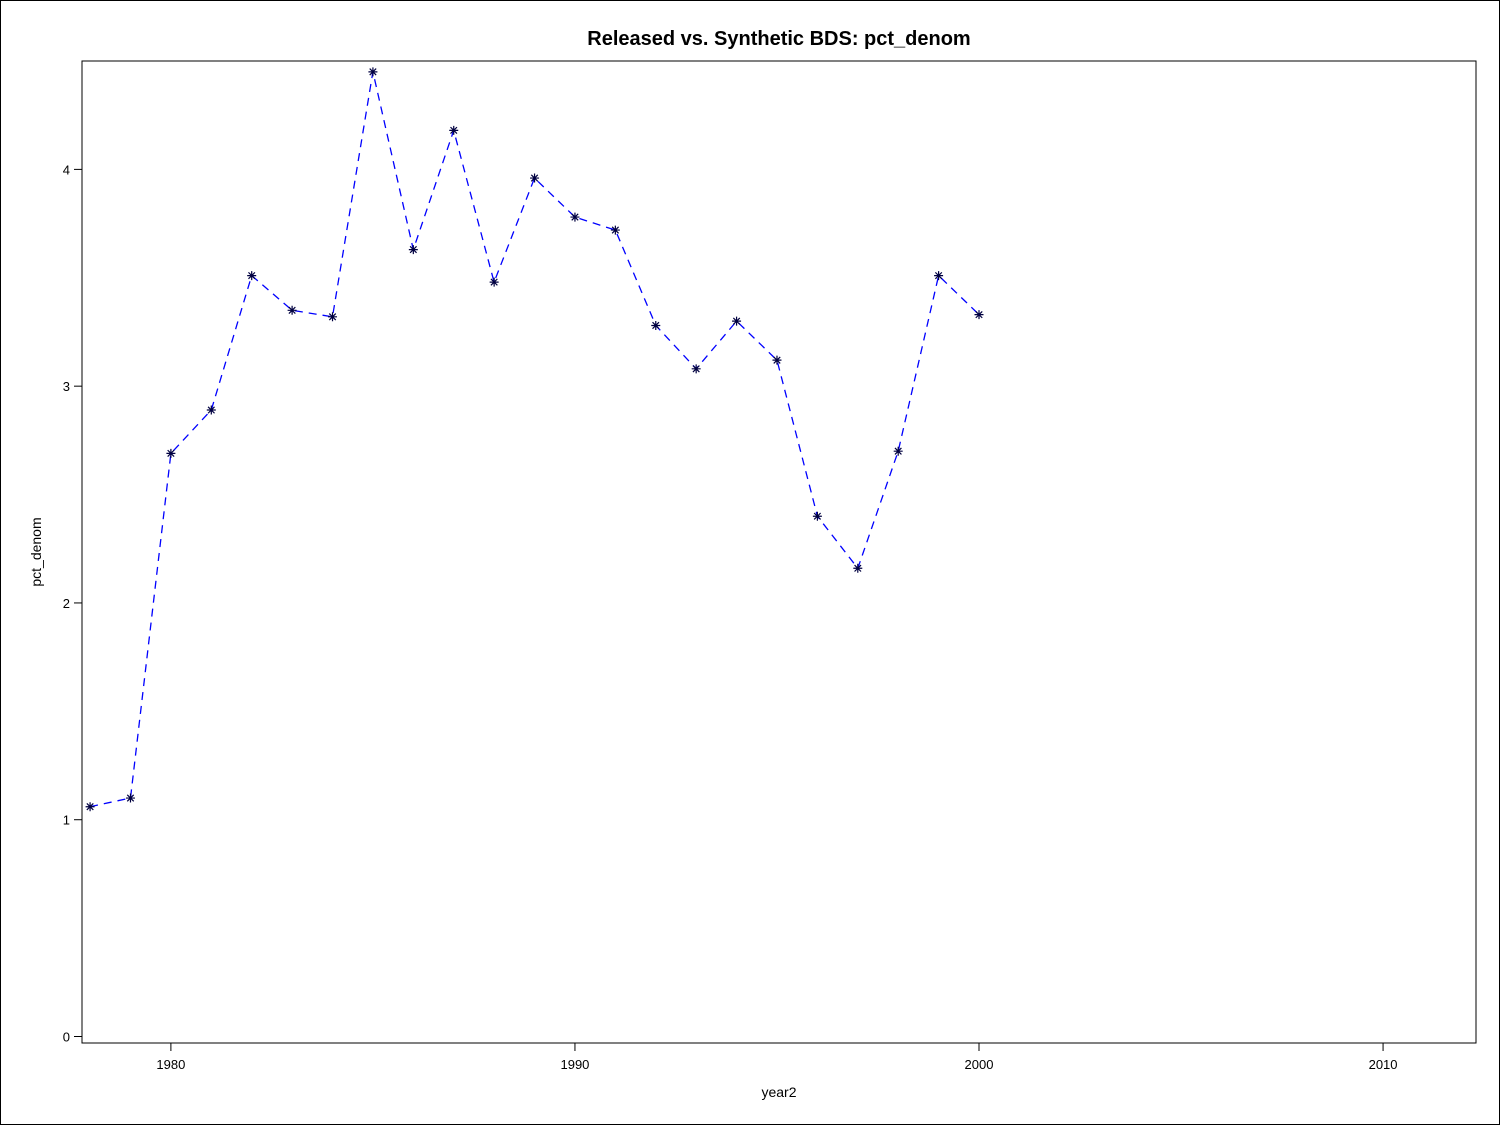 This screenshot has width=1500, height=1126. Describe the element at coordinates (66, 169) in the screenshot. I see `y-tick-label: 4` at that location.